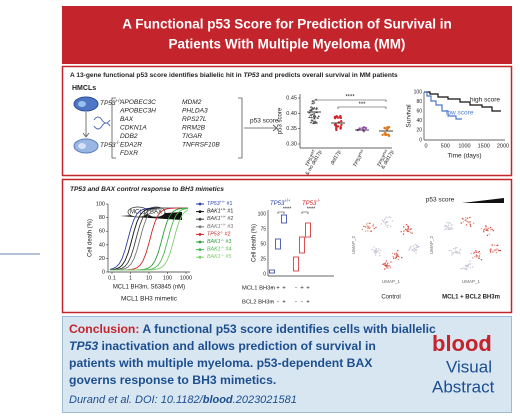  Describe the element at coordinates (118, 142) in the screenshot. I see `cell-ko-label-part: -/-` at that location.